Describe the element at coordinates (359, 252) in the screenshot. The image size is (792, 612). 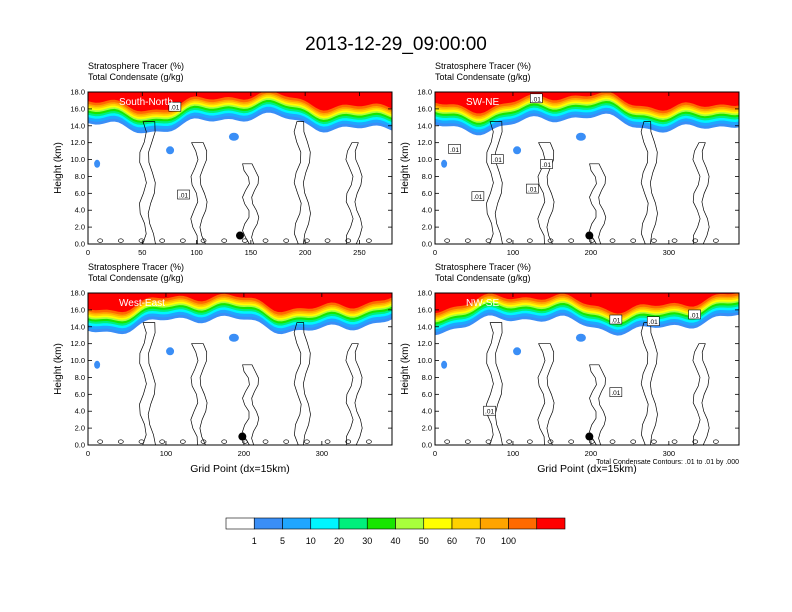
I see `x-tick-label: 250` at that location.